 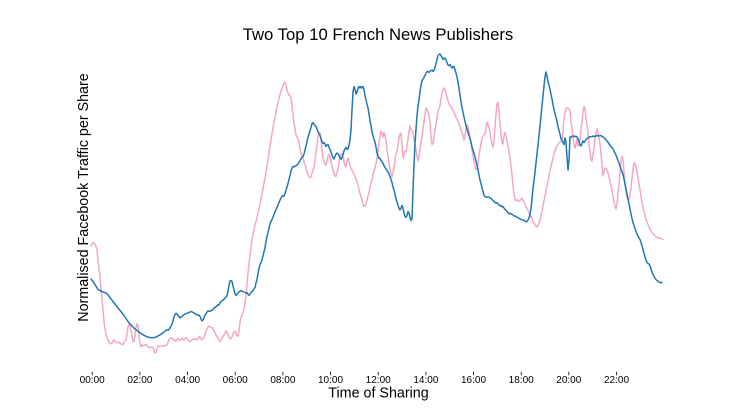 What do you see at coordinates (282, 380) in the screenshot?
I see `svg-text: 08:00` at bounding box center [282, 380].